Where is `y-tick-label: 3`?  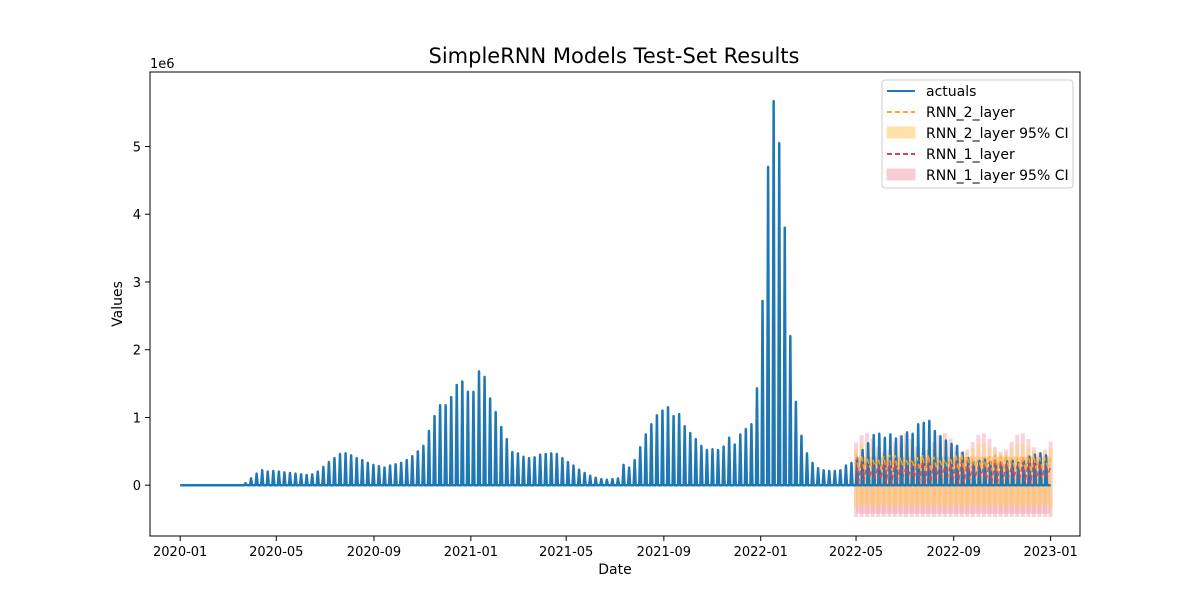 y-tick-label: 3 is located at coordinates (137, 283).